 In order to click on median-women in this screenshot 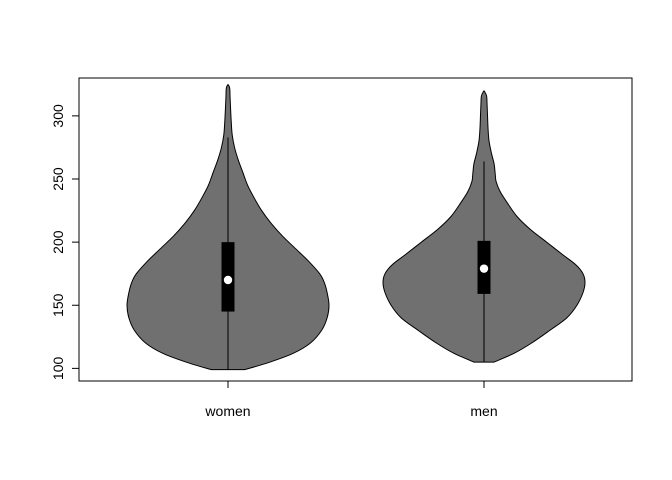, I will do `click(228, 280)`.